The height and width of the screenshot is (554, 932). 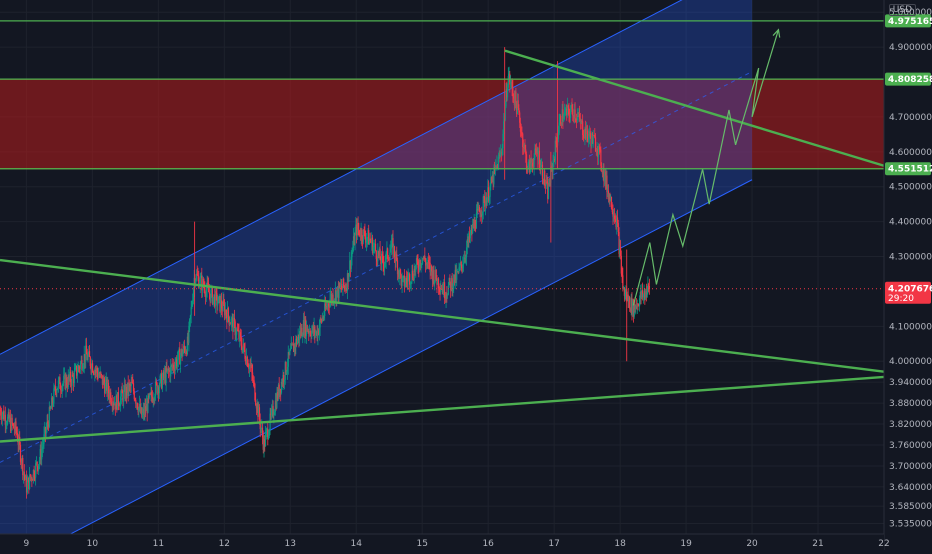 What do you see at coordinates (902, 10) in the screenshot?
I see `currency-label: USD` at bounding box center [902, 10].